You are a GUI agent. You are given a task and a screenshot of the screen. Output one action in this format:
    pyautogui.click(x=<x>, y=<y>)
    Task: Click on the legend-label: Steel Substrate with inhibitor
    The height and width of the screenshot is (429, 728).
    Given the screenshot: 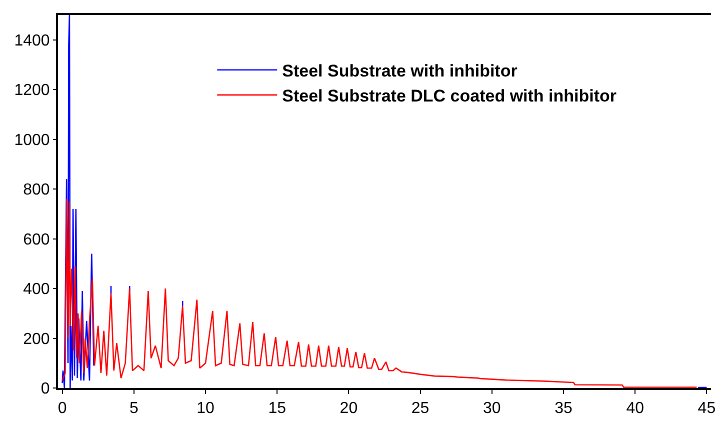 What is the action you would take?
    pyautogui.click(x=400, y=70)
    